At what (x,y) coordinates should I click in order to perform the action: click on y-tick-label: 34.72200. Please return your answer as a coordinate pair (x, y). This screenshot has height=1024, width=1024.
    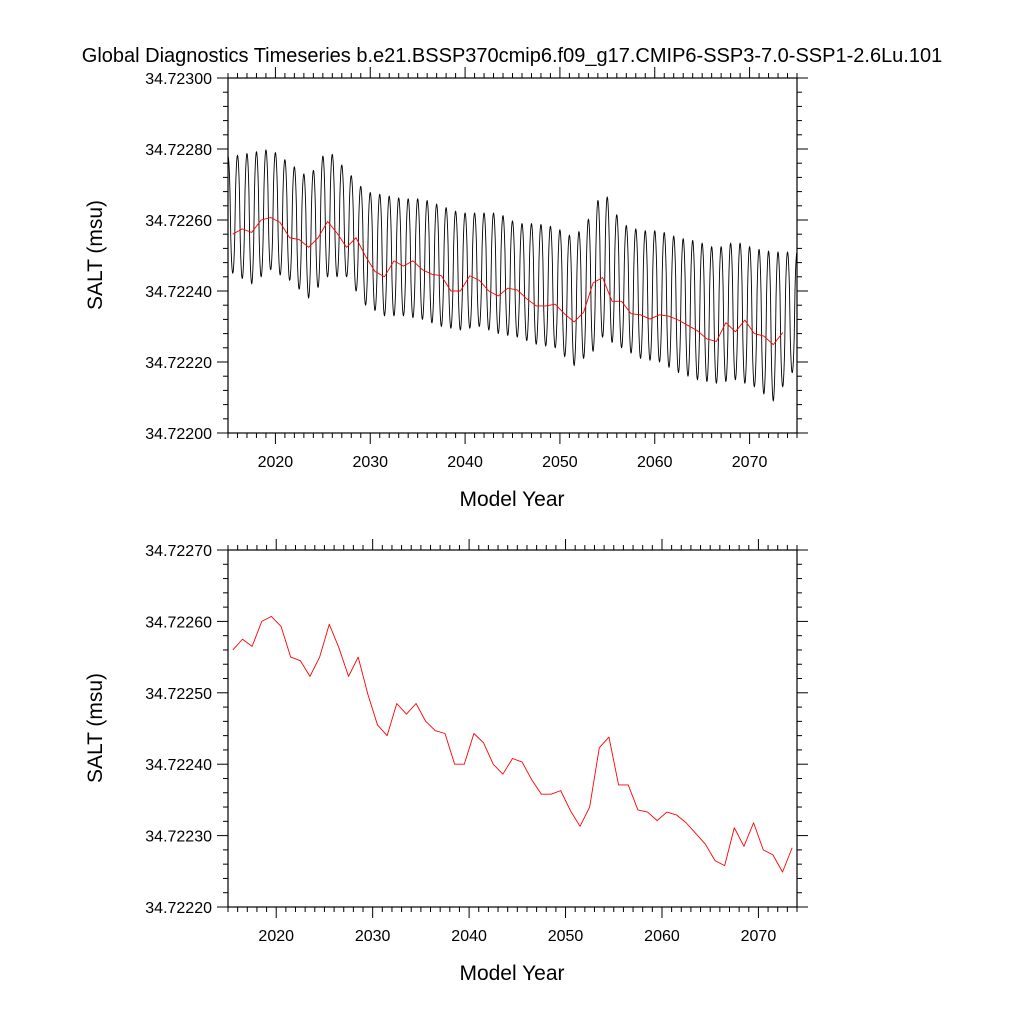
    Looking at the image, I should click on (178, 434).